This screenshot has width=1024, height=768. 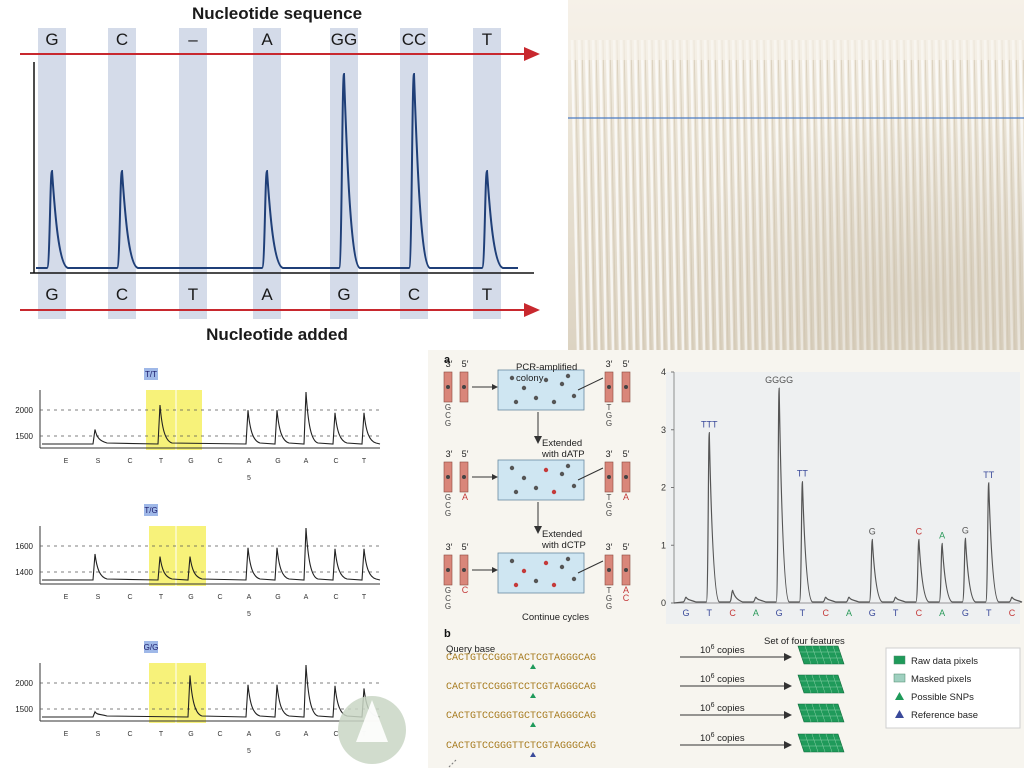 What do you see at coordinates (899, 696) in the screenshot?
I see `legend-swatch` at bounding box center [899, 696].